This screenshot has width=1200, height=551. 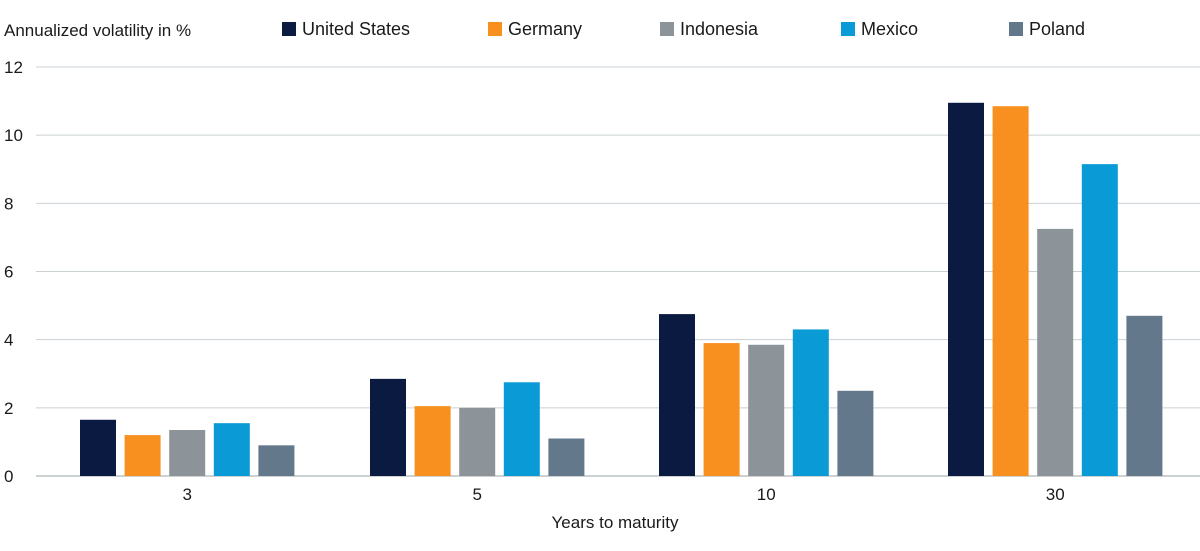 I want to click on y-tick-label: 0, so click(x=8, y=476).